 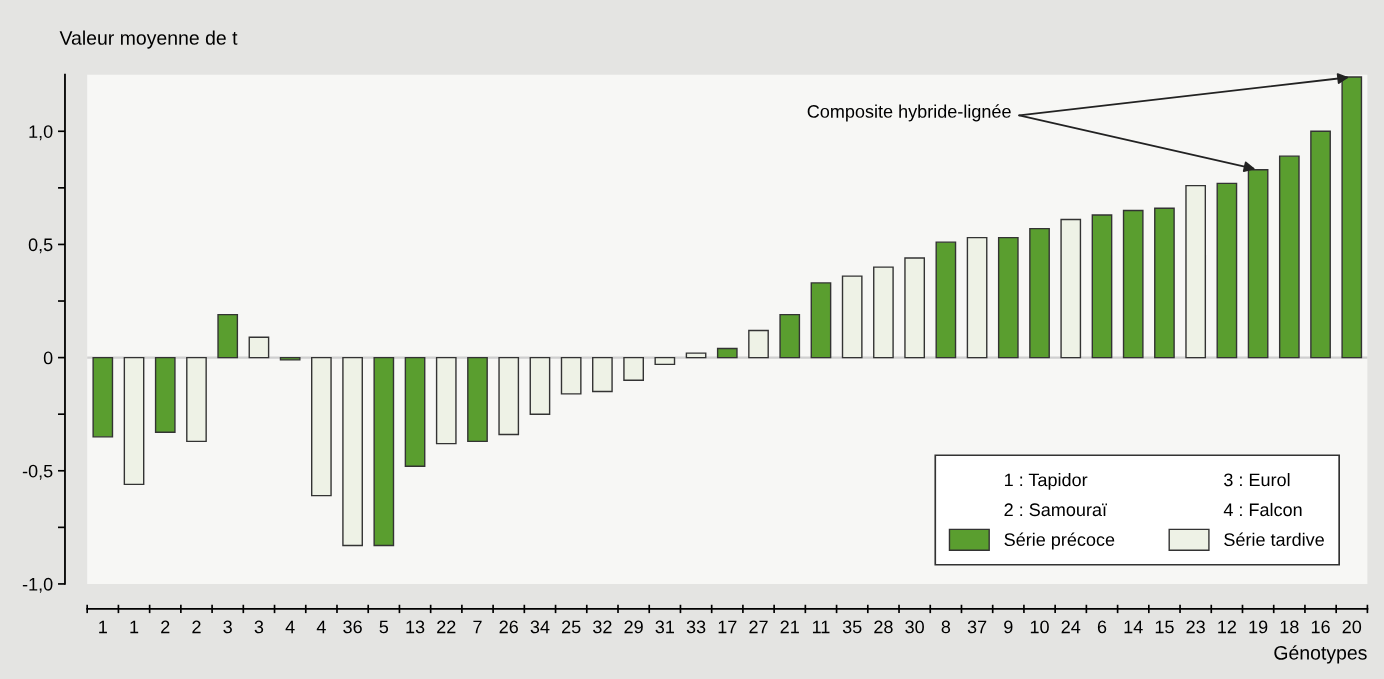 What do you see at coordinates (1320, 627) in the screenshot?
I see `x-tick-label: 16` at bounding box center [1320, 627].